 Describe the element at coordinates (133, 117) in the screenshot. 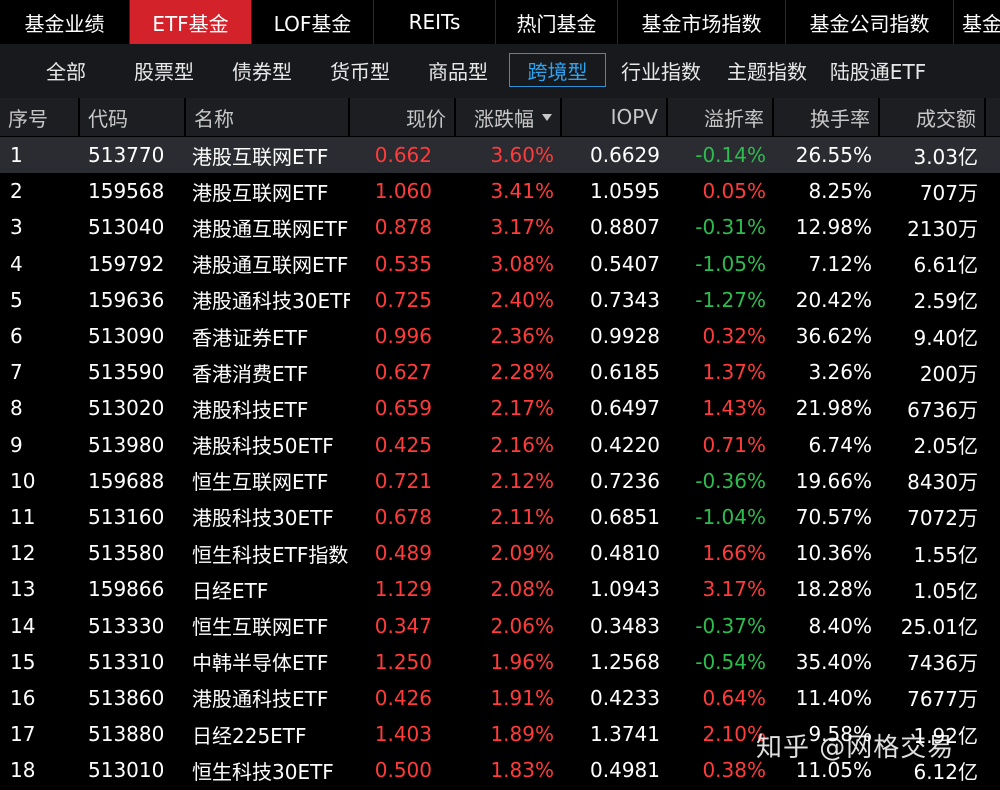

I see `column-header-code: 代码` at that location.